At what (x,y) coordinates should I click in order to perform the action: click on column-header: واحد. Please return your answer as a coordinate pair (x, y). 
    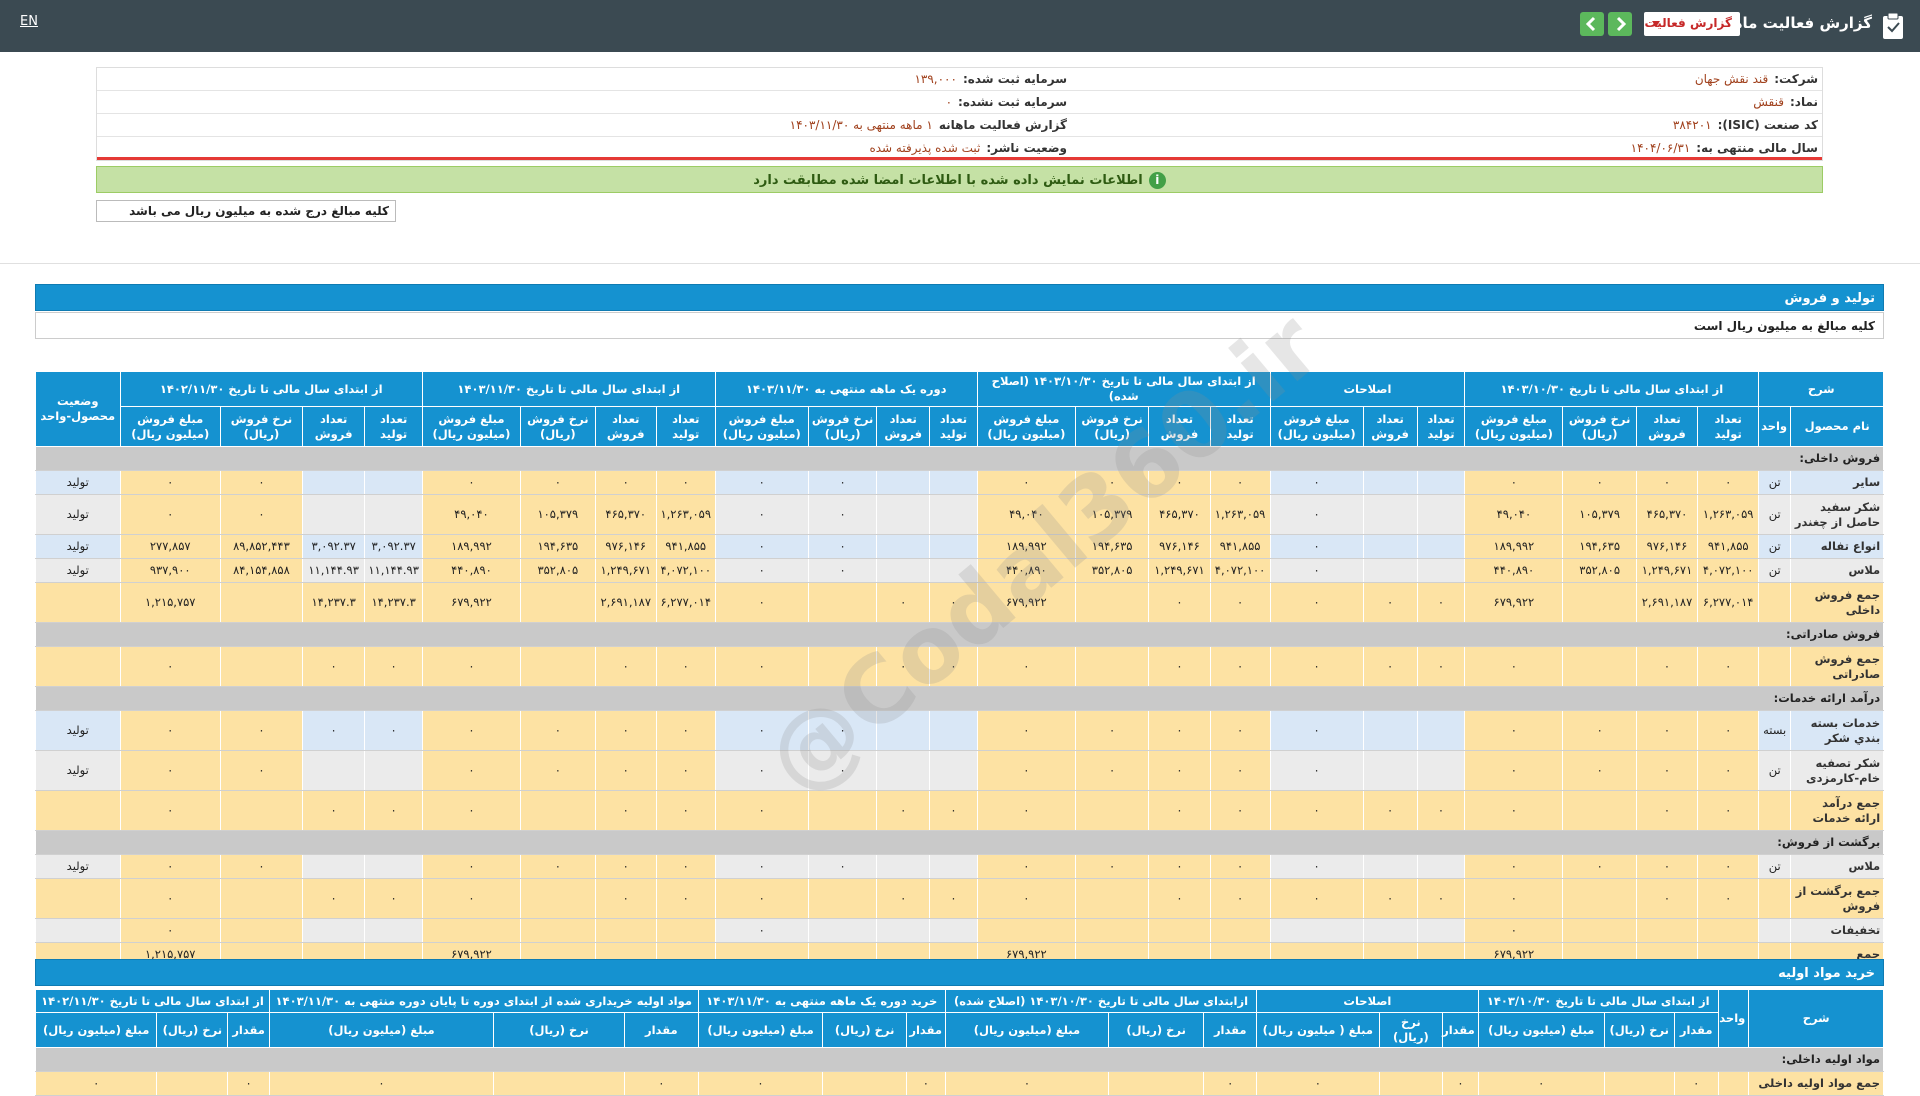
    Looking at the image, I should click on (1775, 426).